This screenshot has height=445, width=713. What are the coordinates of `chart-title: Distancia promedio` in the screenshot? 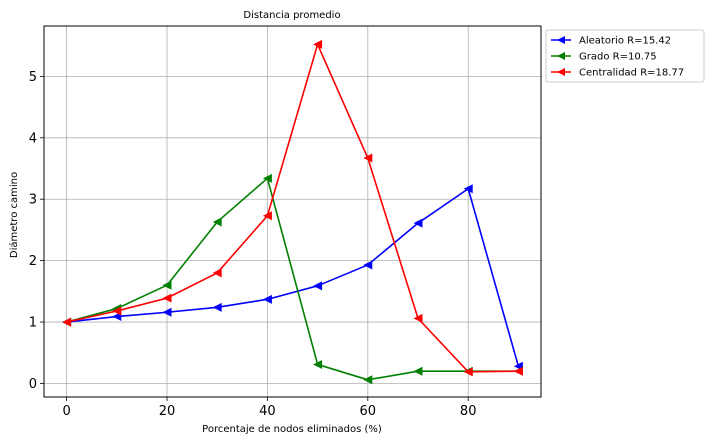 It's located at (291, 15).